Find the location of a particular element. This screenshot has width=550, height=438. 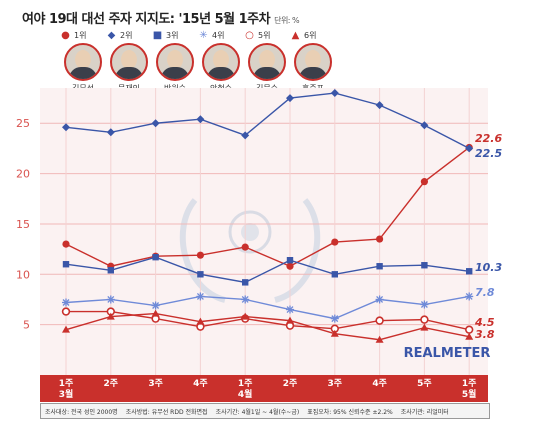

legend-item-4: ✳ 4위 is located at coordinates (221, 35).